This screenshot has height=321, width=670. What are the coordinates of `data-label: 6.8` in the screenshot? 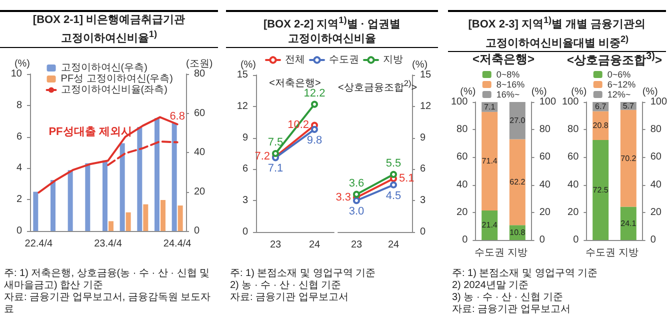 It's located at (177, 116).